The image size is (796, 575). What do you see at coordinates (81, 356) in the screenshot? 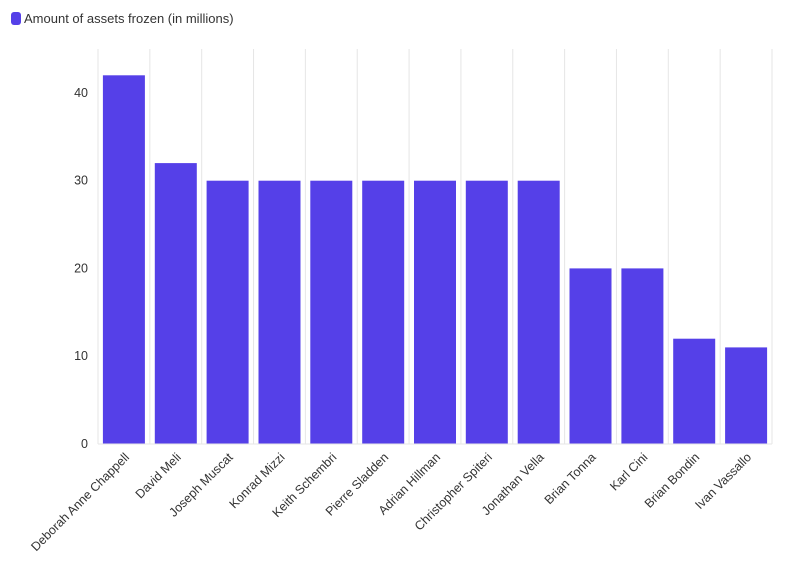
I see `y-tick-label: 10` at bounding box center [81, 356].